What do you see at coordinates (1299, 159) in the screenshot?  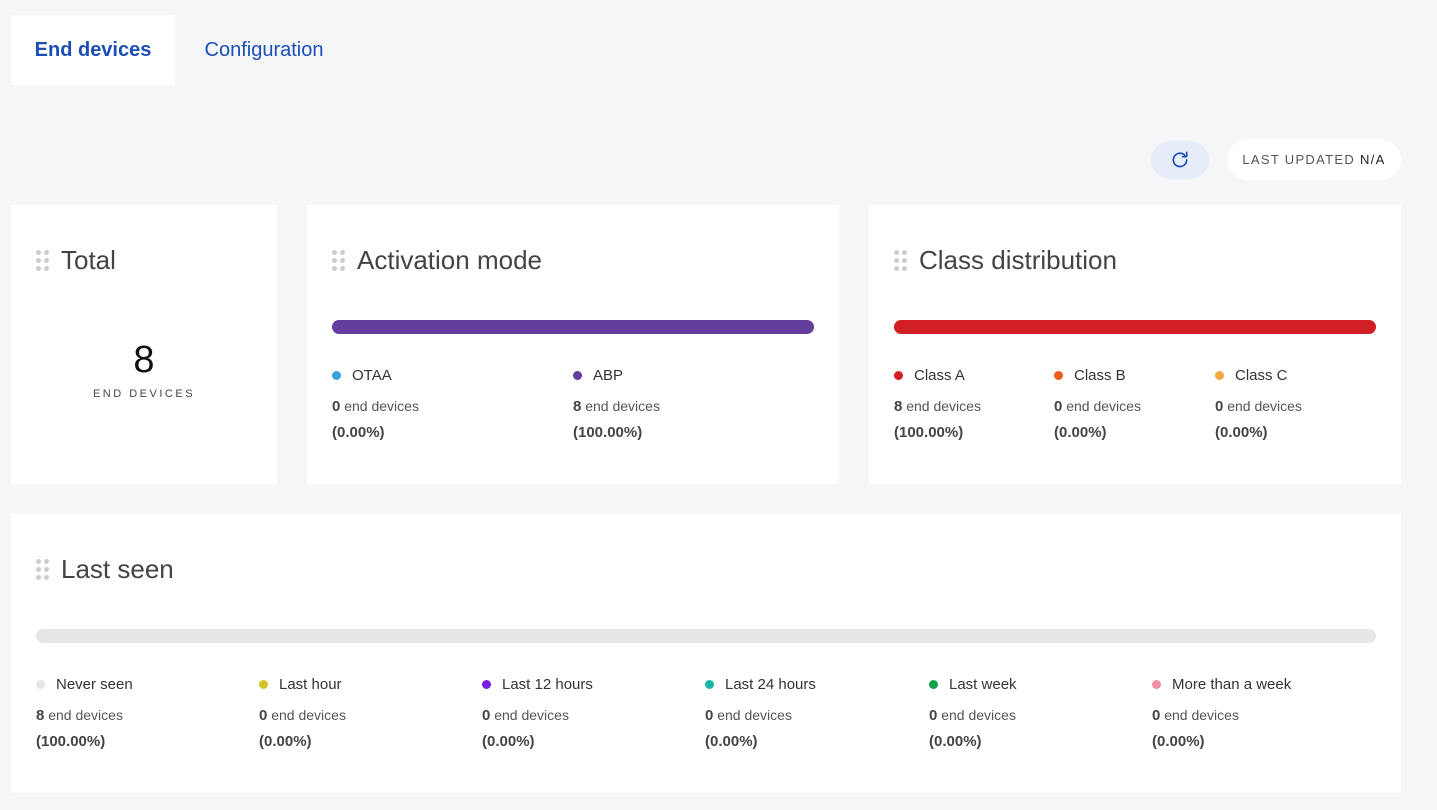 I see `last-updated-label: LAST UPDATED` at bounding box center [1299, 159].